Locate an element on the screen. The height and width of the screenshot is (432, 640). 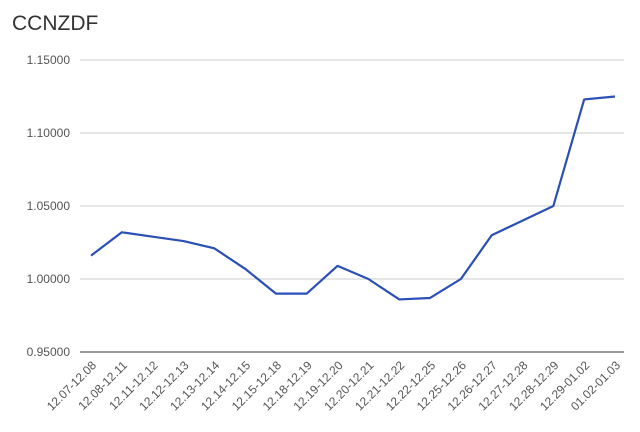
y-tick-label: 1.10000 is located at coordinates (49, 133).